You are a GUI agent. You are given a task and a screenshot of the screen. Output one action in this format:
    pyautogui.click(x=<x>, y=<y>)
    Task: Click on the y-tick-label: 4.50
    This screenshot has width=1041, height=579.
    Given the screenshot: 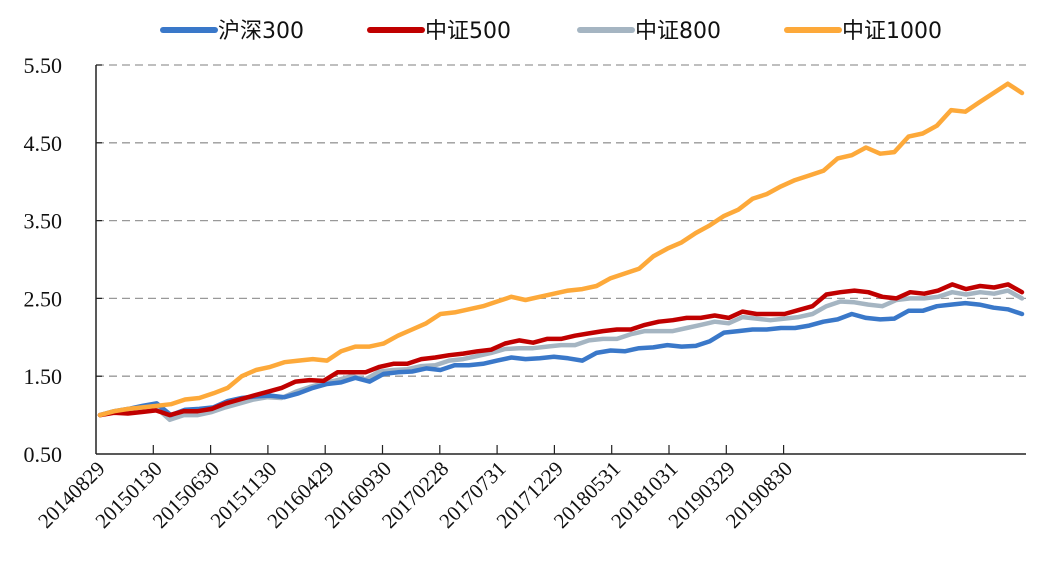 What is the action you would take?
    pyautogui.click(x=43, y=143)
    